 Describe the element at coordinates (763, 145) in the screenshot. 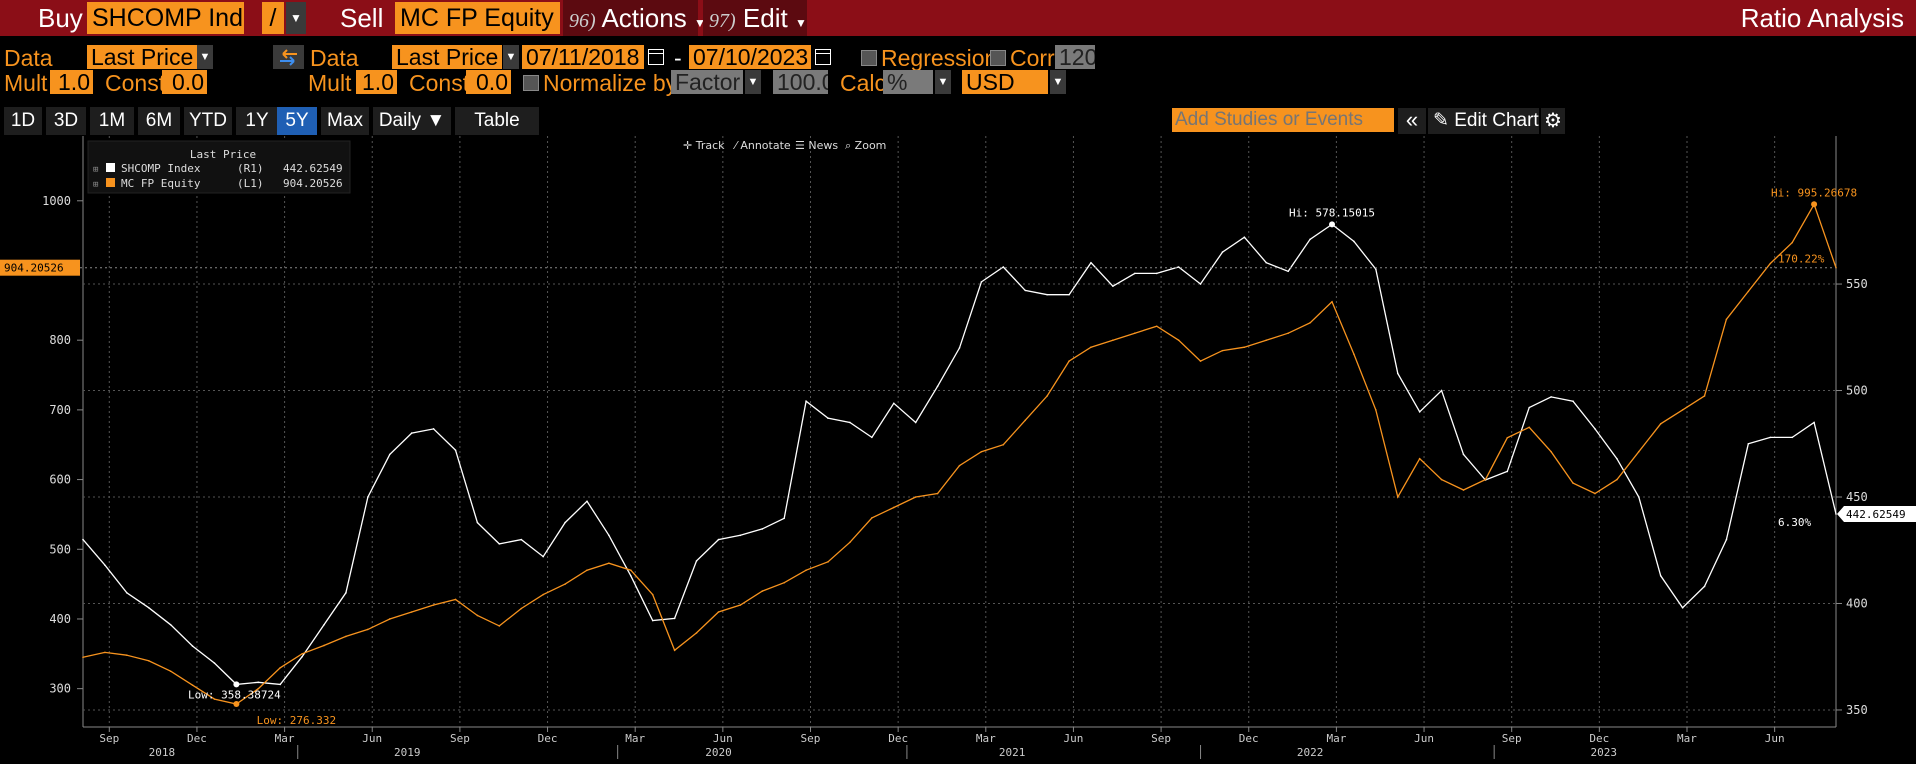

I see `annotate-tool: ⁄ Annotate` at that location.